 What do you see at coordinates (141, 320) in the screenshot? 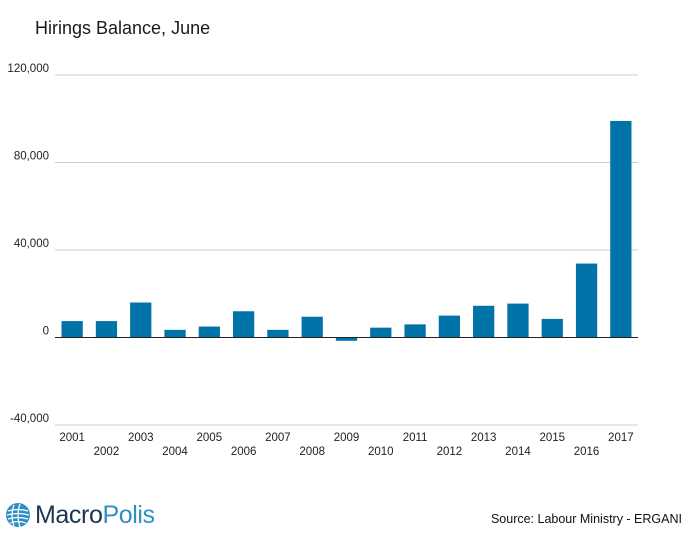
I see `bar-2003` at bounding box center [141, 320].